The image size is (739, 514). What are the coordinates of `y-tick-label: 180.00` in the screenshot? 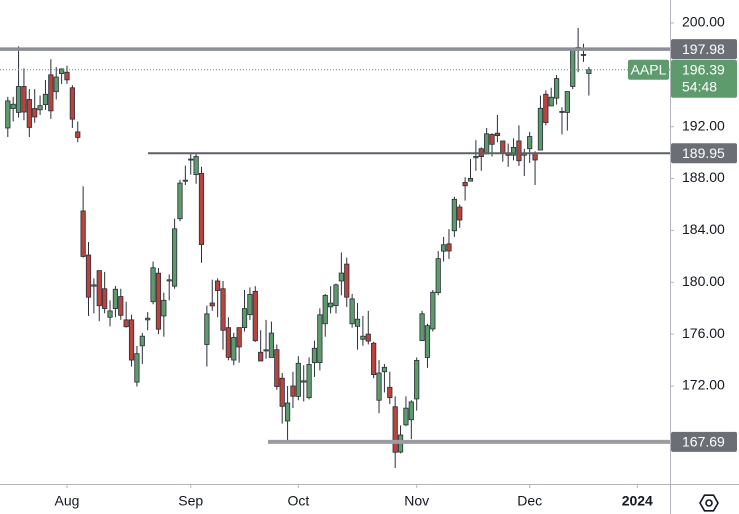 It's located at (703, 281).